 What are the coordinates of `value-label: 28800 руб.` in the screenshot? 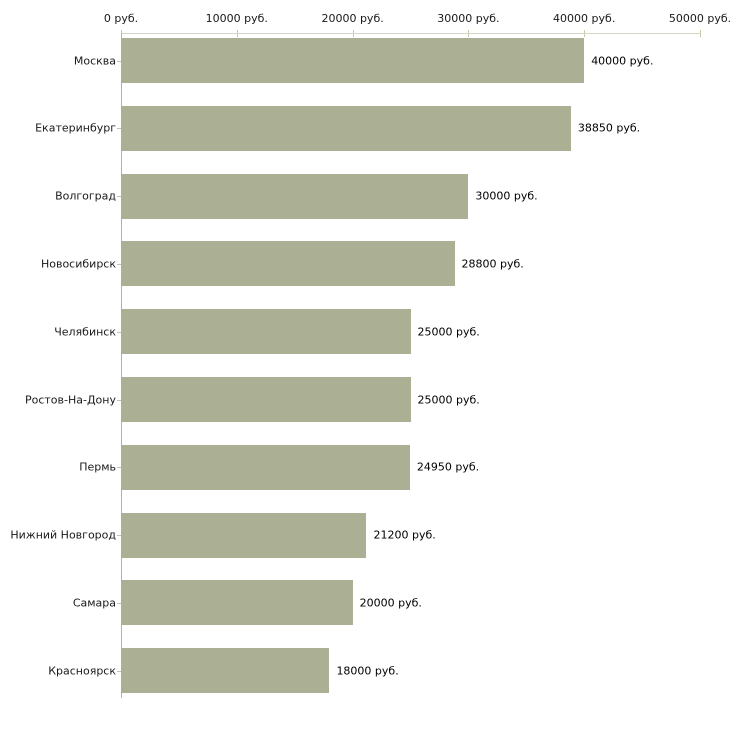 It's located at (492, 264).